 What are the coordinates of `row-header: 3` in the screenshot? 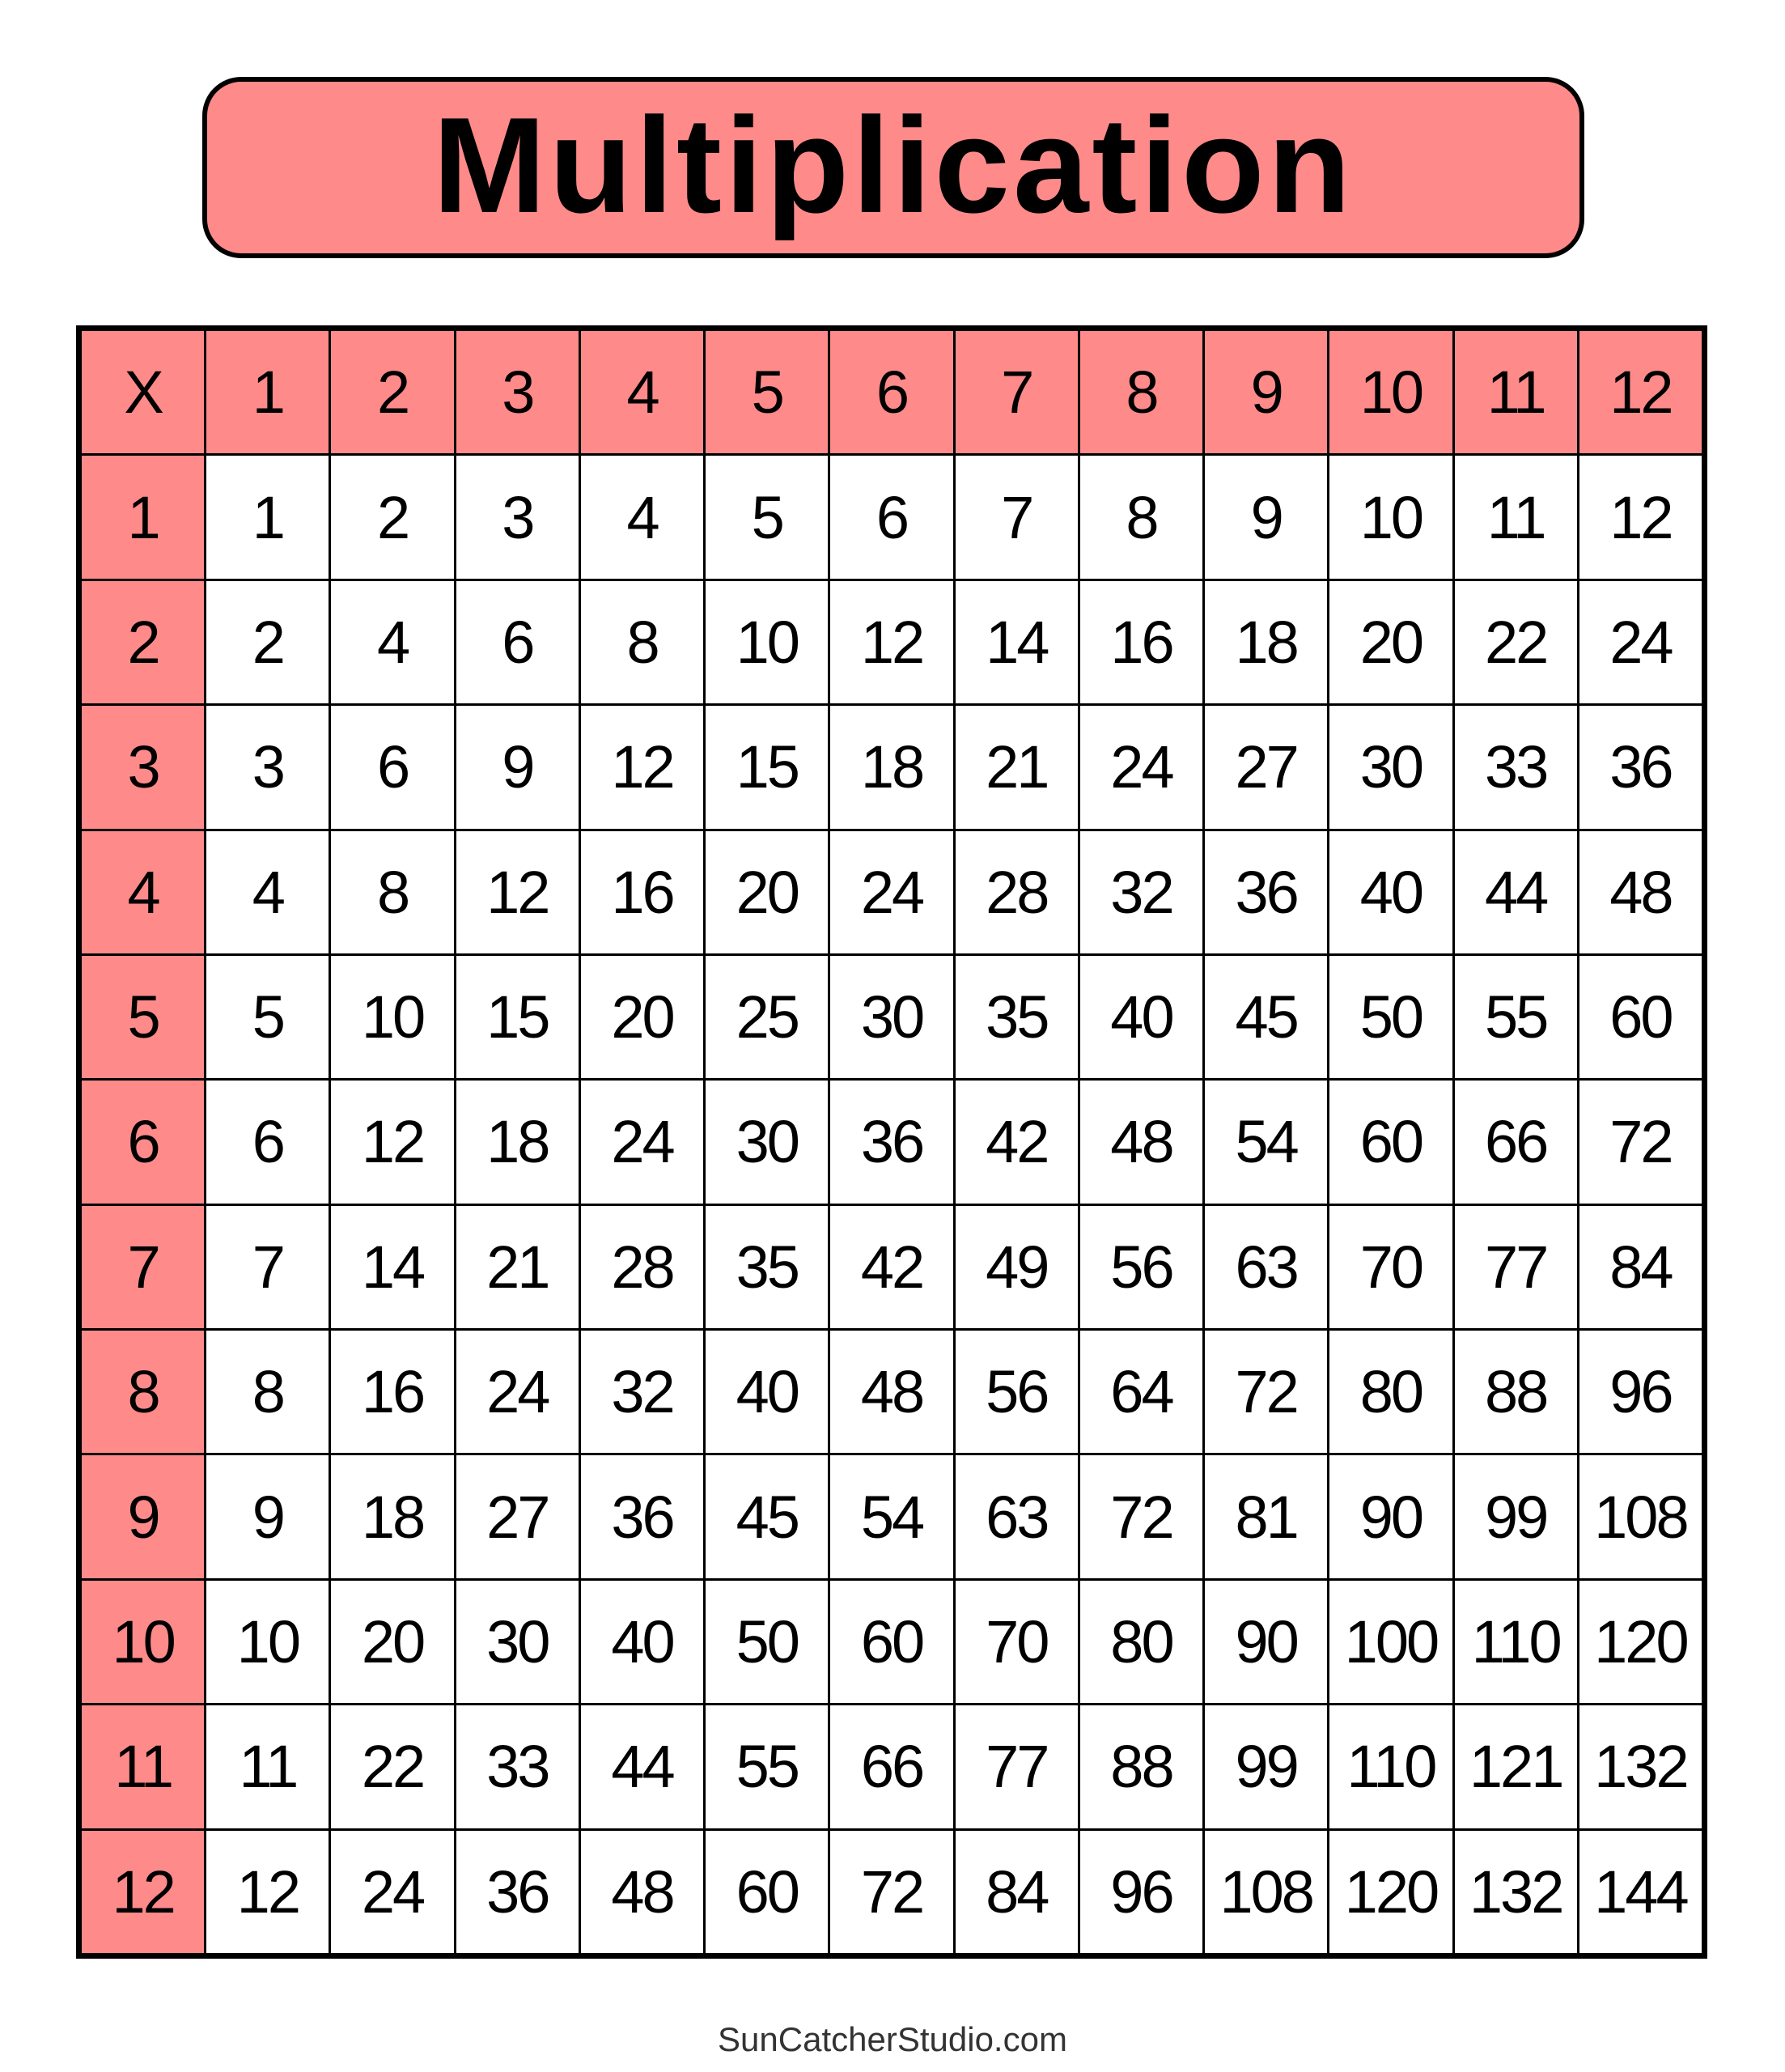 It's located at (143, 767).